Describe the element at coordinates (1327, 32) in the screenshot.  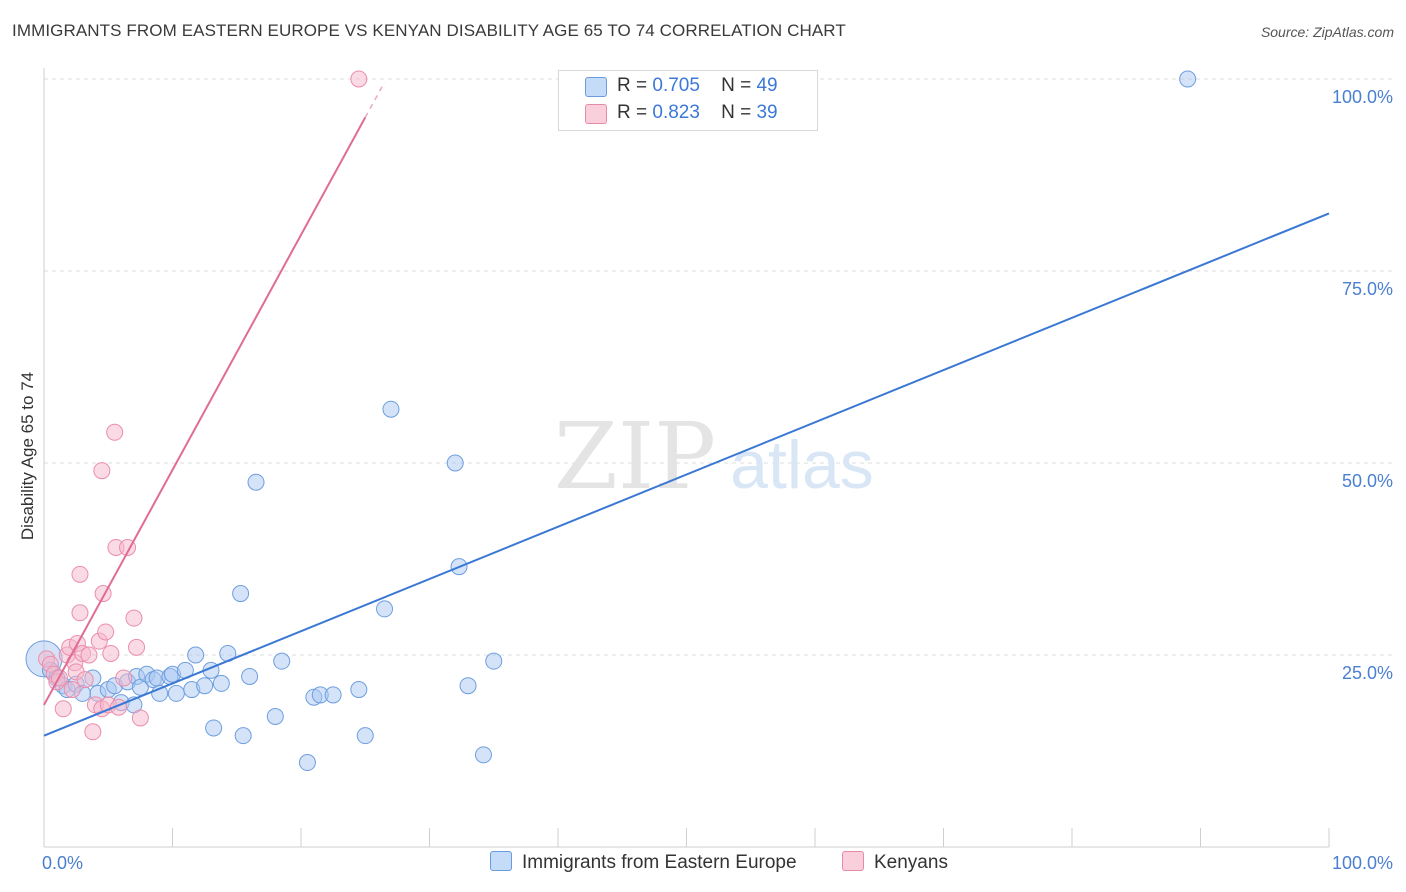
I see `source-label: Source: ZipAtlas.com` at that location.